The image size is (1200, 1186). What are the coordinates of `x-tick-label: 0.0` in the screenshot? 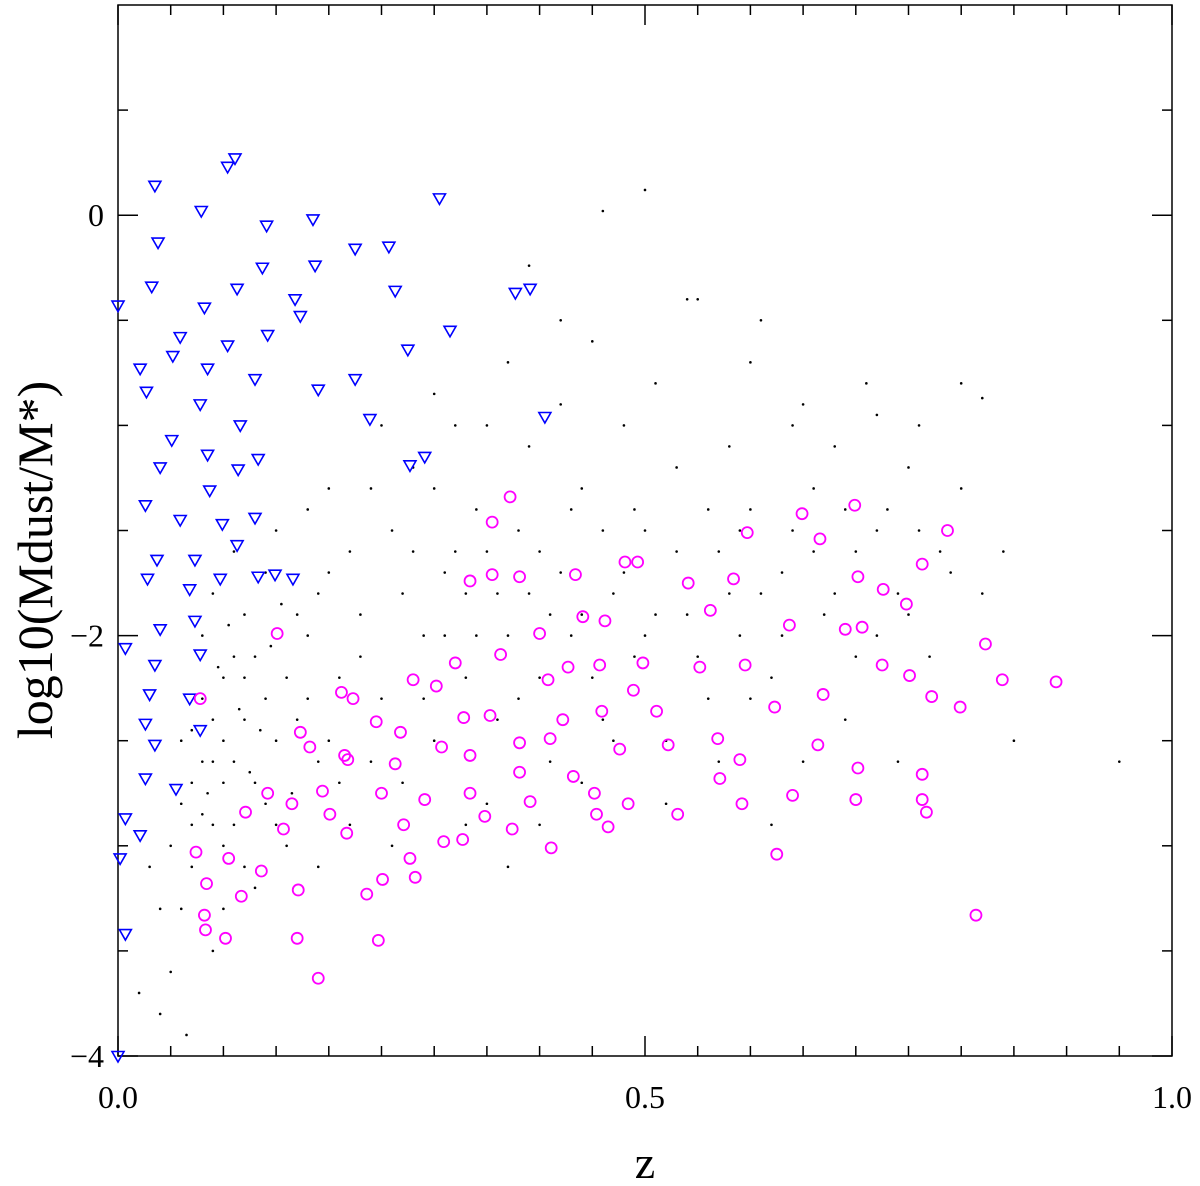 It's located at (118, 1097).